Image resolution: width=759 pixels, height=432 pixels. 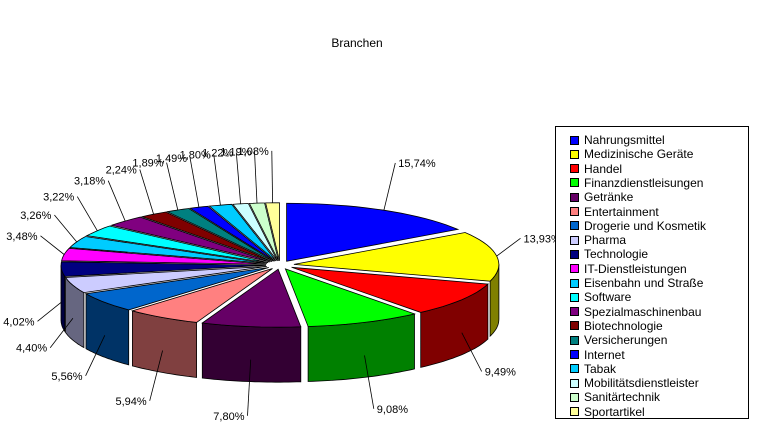 I want to click on legend-label: Medizinische Geräte, so click(x=639, y=154).